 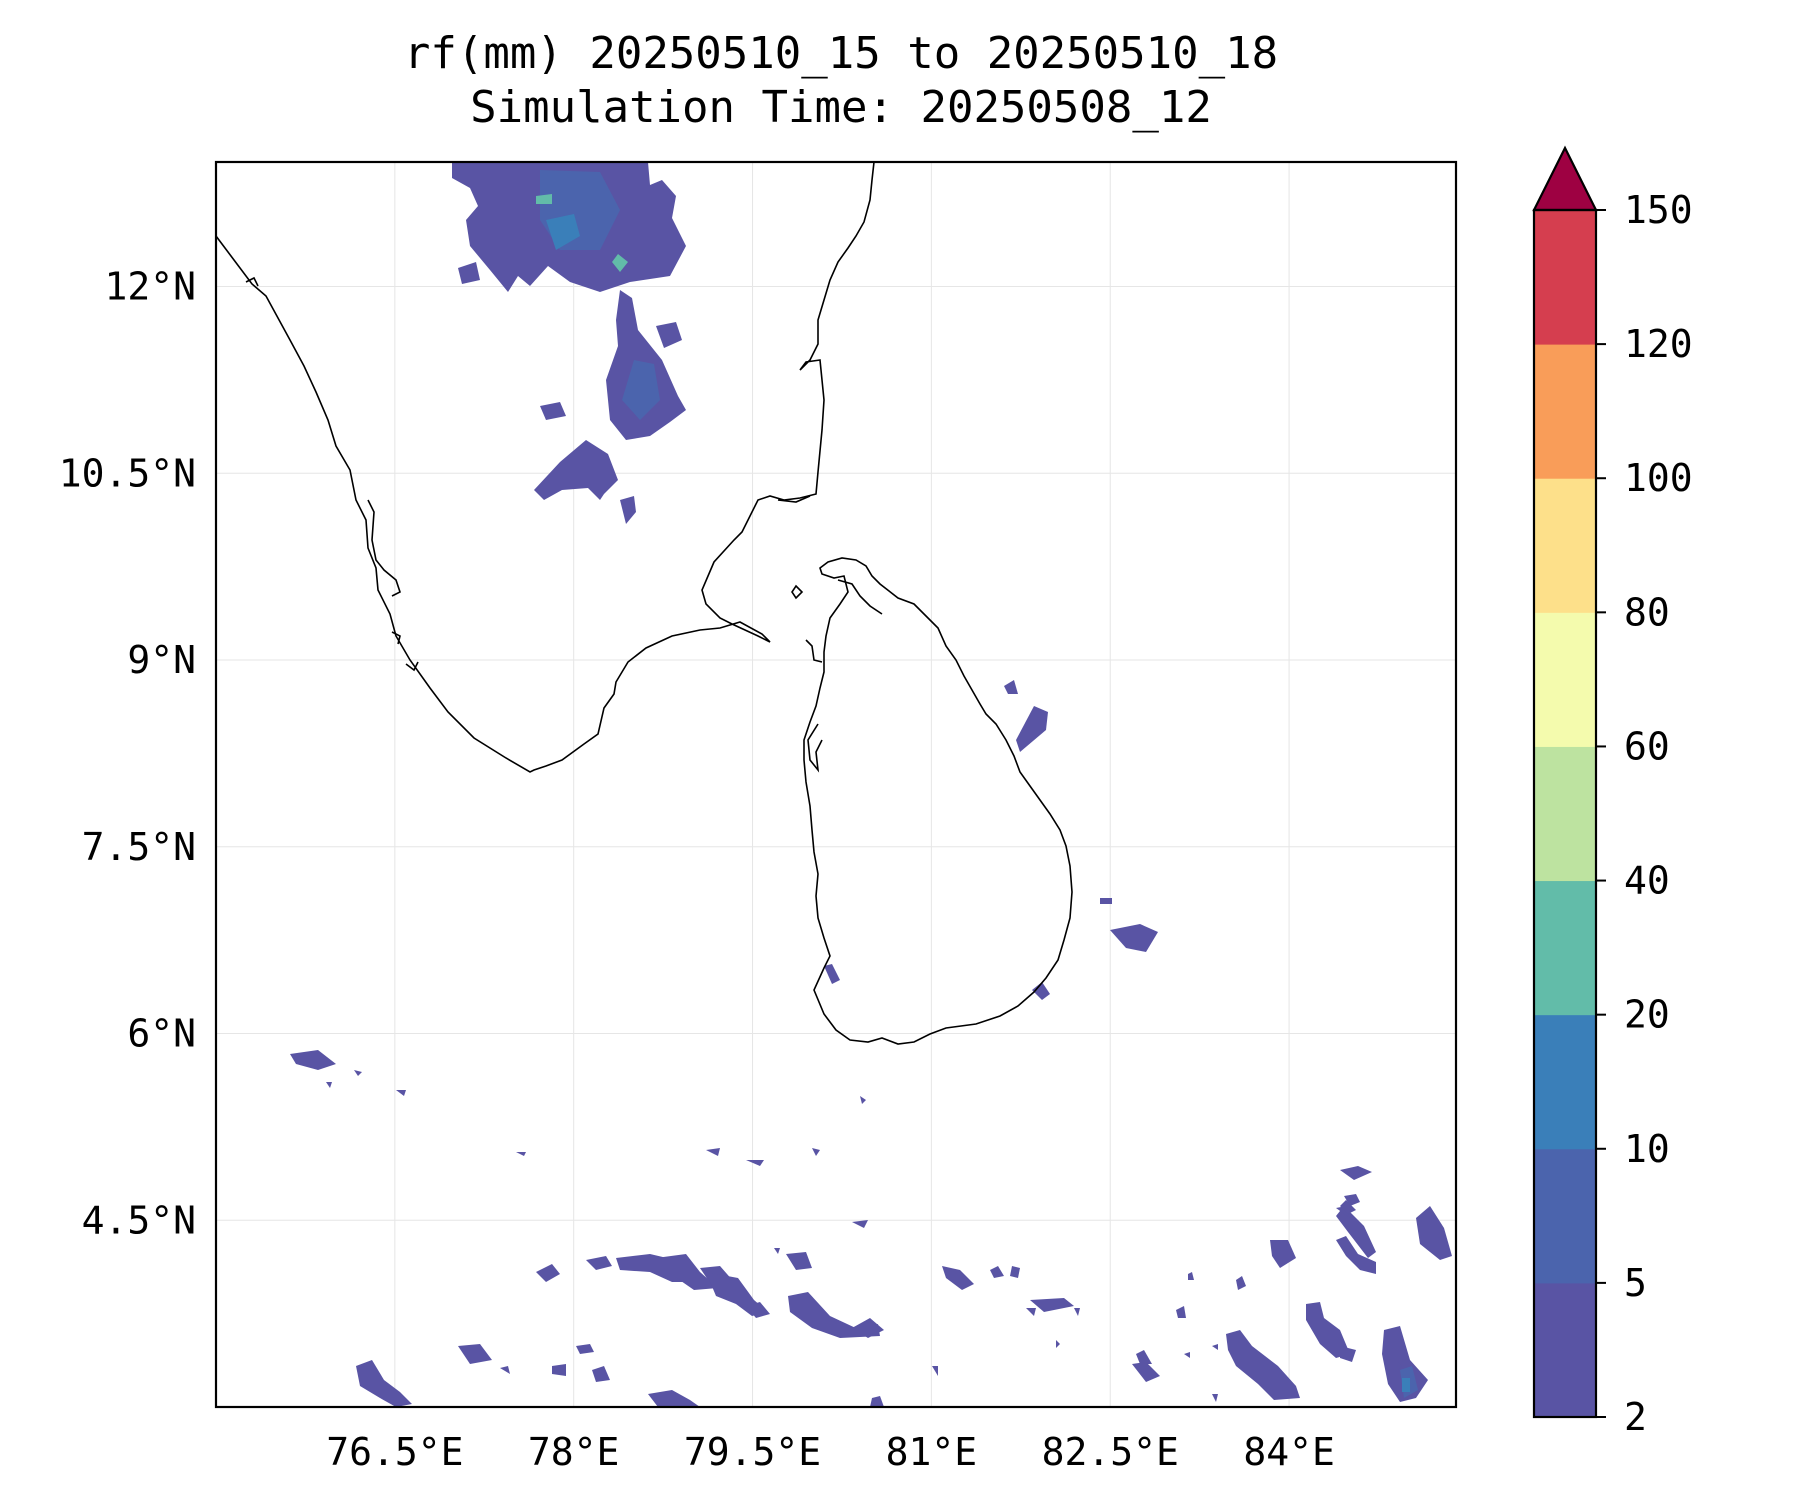 I want to click on longitude-axis: 76.5°E 78°E 79.5°E 81°E 82.5°E 84°E, so click(x=830, y=1452).